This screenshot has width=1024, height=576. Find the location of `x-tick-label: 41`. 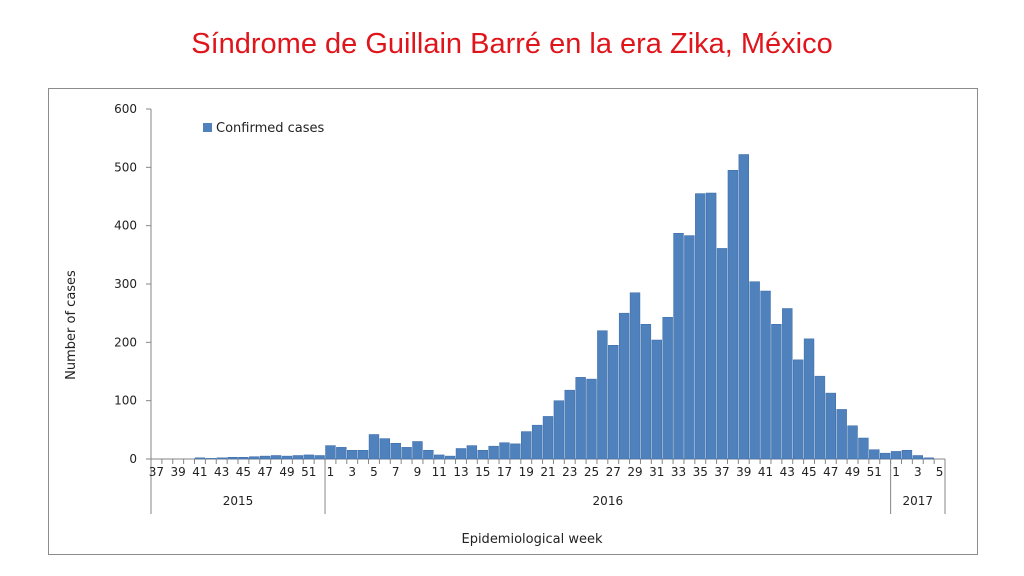

x-tick-label: 41 is located at coordinates (765, 472).